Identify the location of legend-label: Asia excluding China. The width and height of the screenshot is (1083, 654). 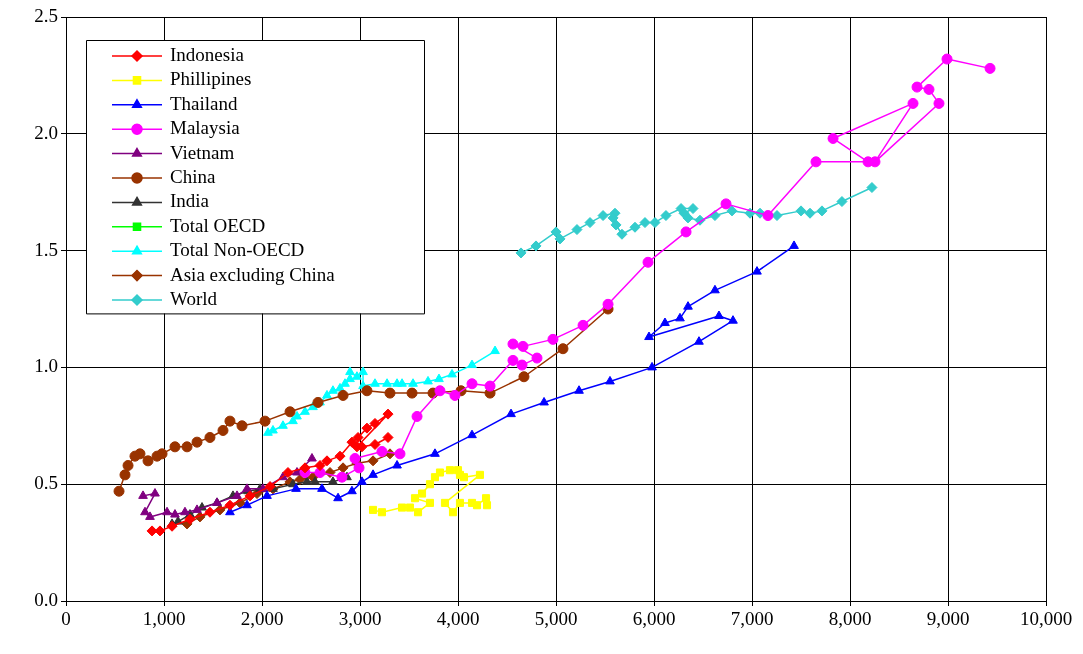
(253, 274).